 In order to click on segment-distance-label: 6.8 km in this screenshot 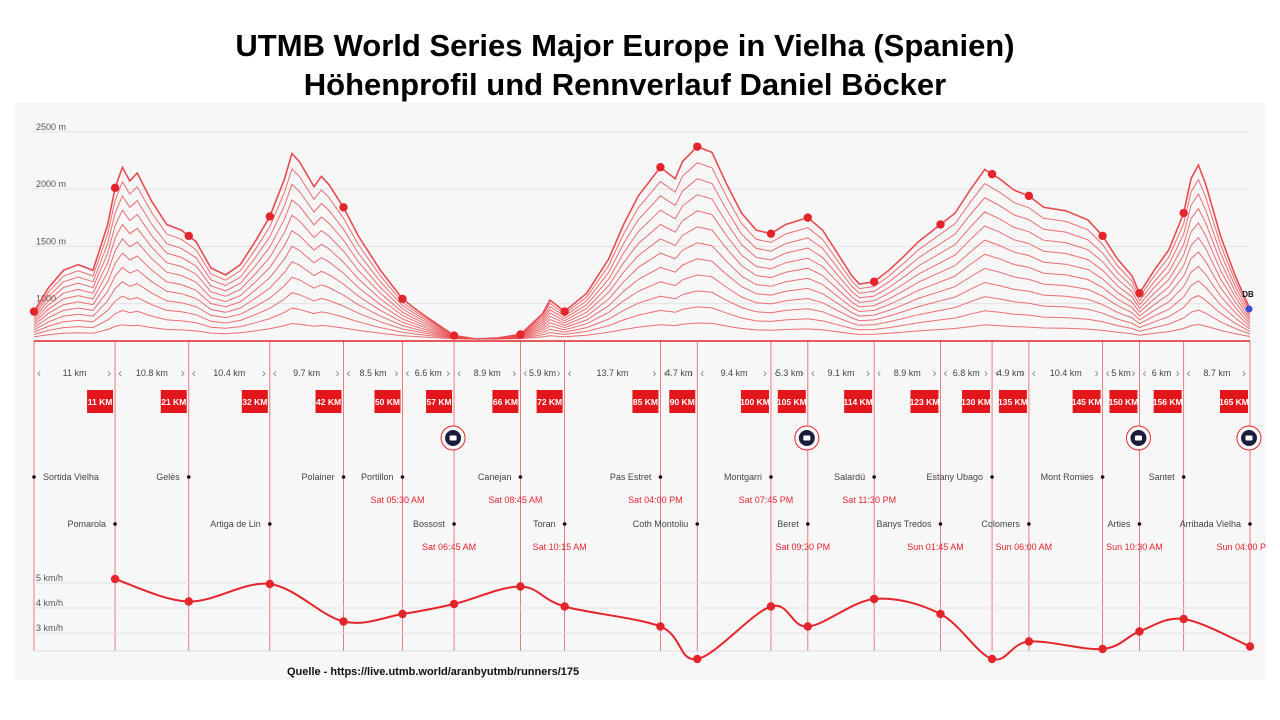, I will do `click(966, 373)`.